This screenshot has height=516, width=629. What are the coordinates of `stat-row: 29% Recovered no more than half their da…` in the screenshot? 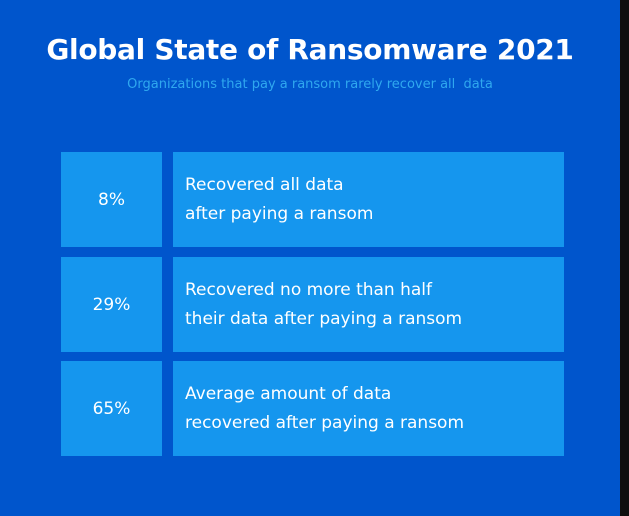 It's located at (312, 304).